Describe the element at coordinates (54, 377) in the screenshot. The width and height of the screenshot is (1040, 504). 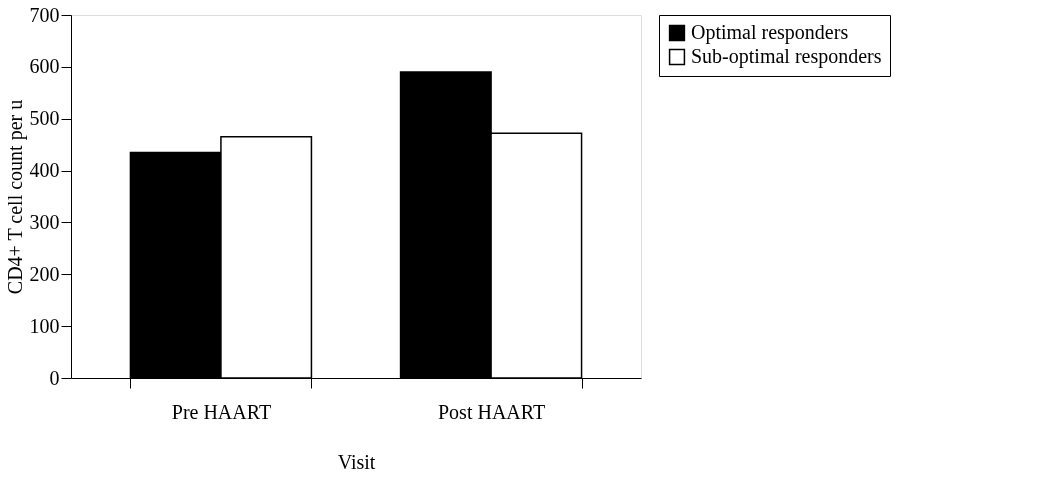
I see `y-tick-label: 0` at that location.